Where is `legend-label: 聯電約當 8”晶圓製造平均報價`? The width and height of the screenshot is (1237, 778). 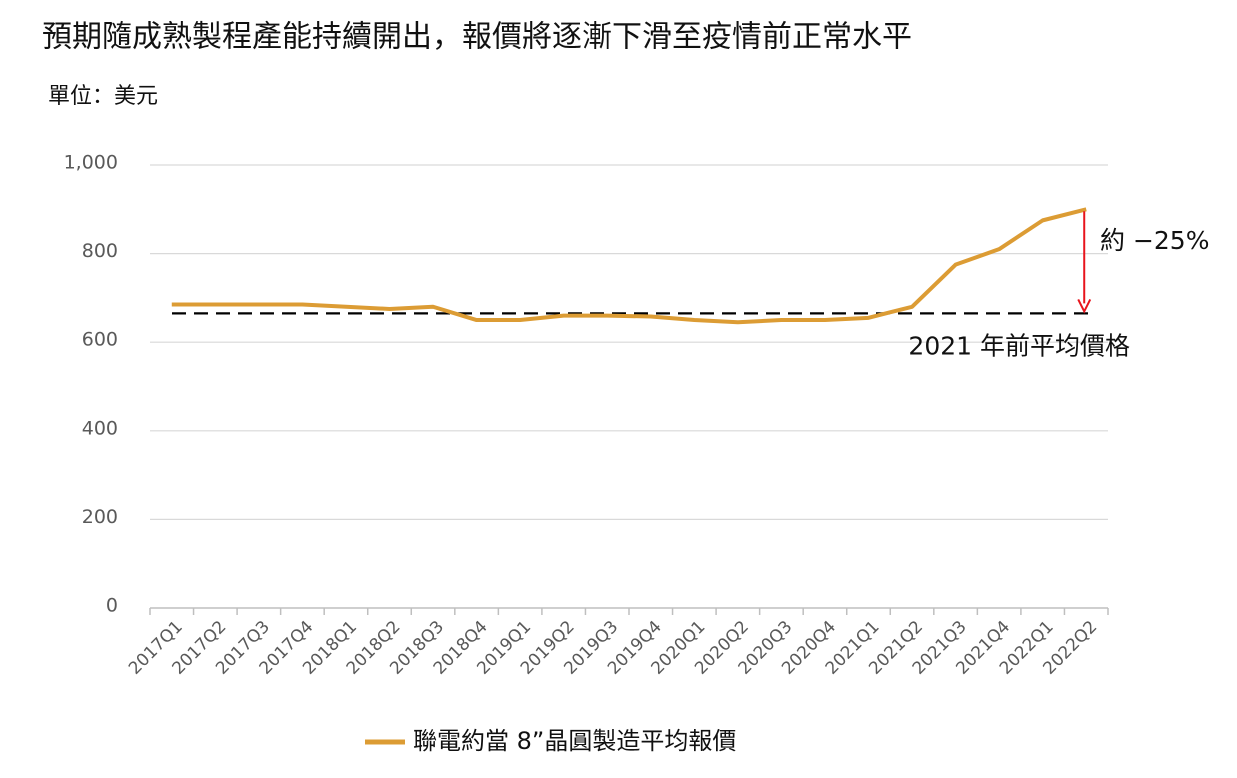
legend-label: 聯電約當 8”晶圓製造平均報價 is located at coordinates (574, 741).